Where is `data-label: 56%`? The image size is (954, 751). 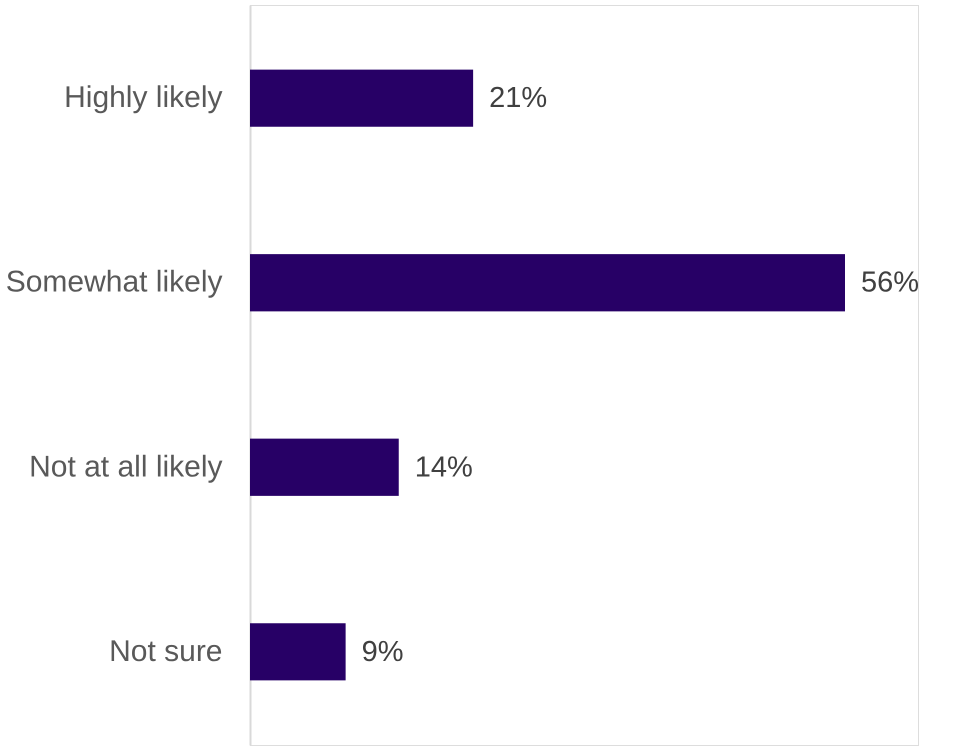
data-label: 56% is located at coordinates (890, 282).